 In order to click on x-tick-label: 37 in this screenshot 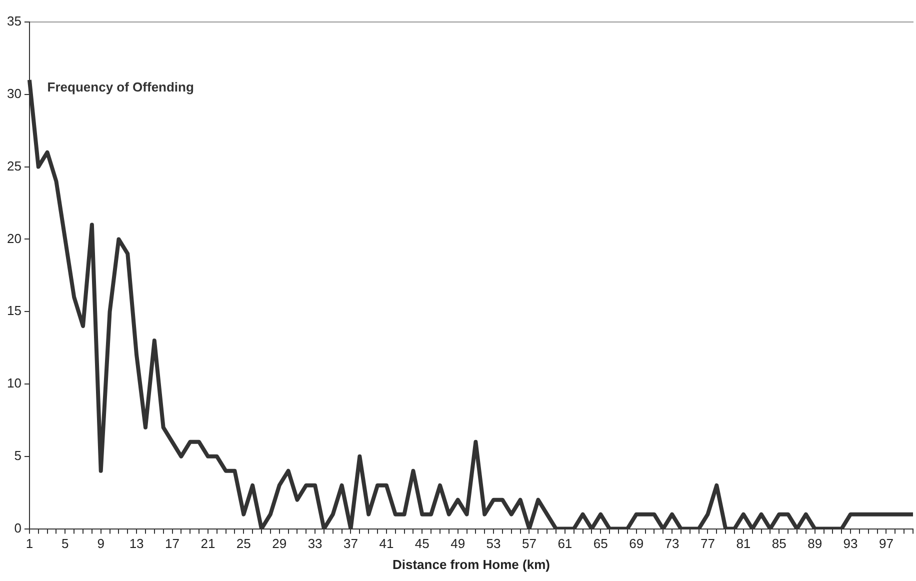, I will do `click(351, 544)`.